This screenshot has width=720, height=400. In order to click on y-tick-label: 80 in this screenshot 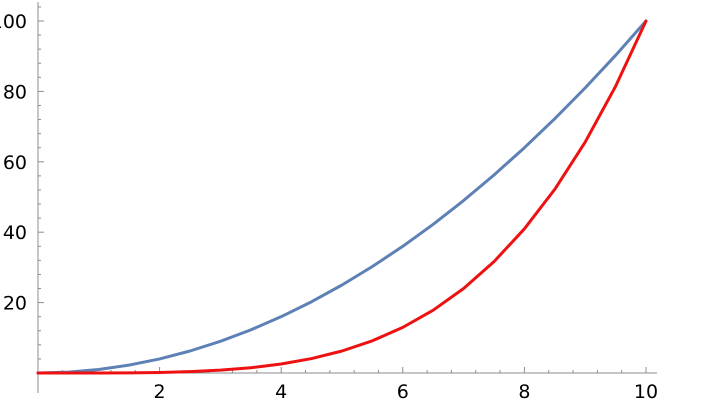, I will do `click(15, 92)`.